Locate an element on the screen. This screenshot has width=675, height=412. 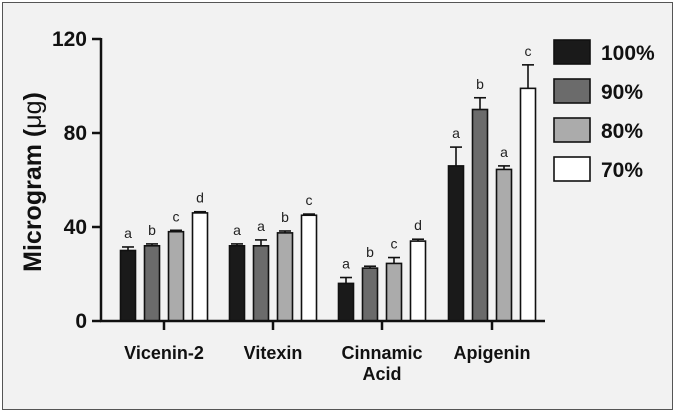
x-ticks: Vicenin-2 Vitexin Cinnamic Acid Apigenin is located at coordinates (327, 352).